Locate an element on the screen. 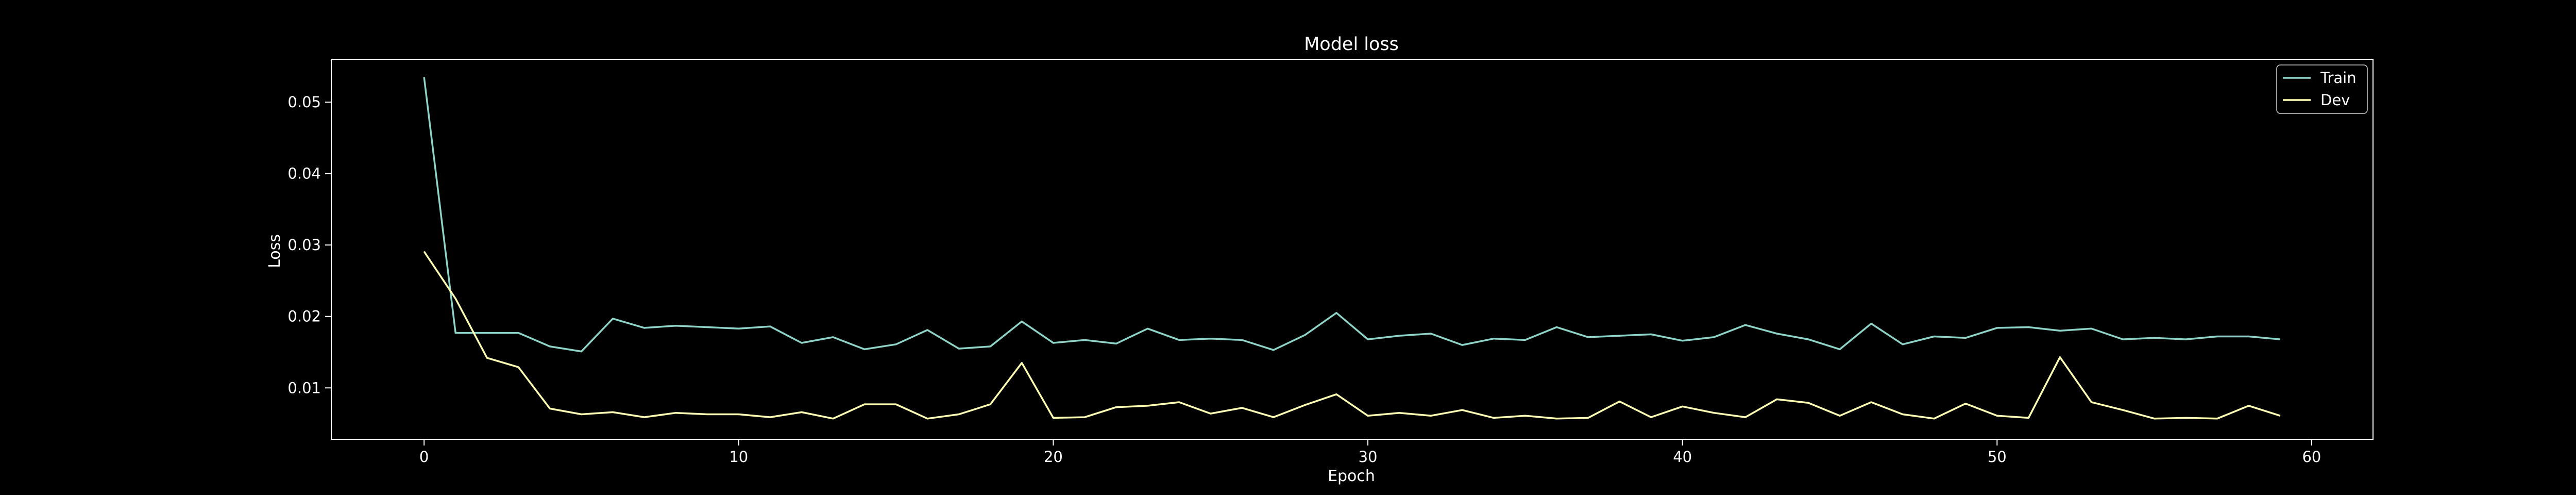 This screenshot has width=2576, height=495. y-tick-label: 0.01 is located at coordinates (304, 388).